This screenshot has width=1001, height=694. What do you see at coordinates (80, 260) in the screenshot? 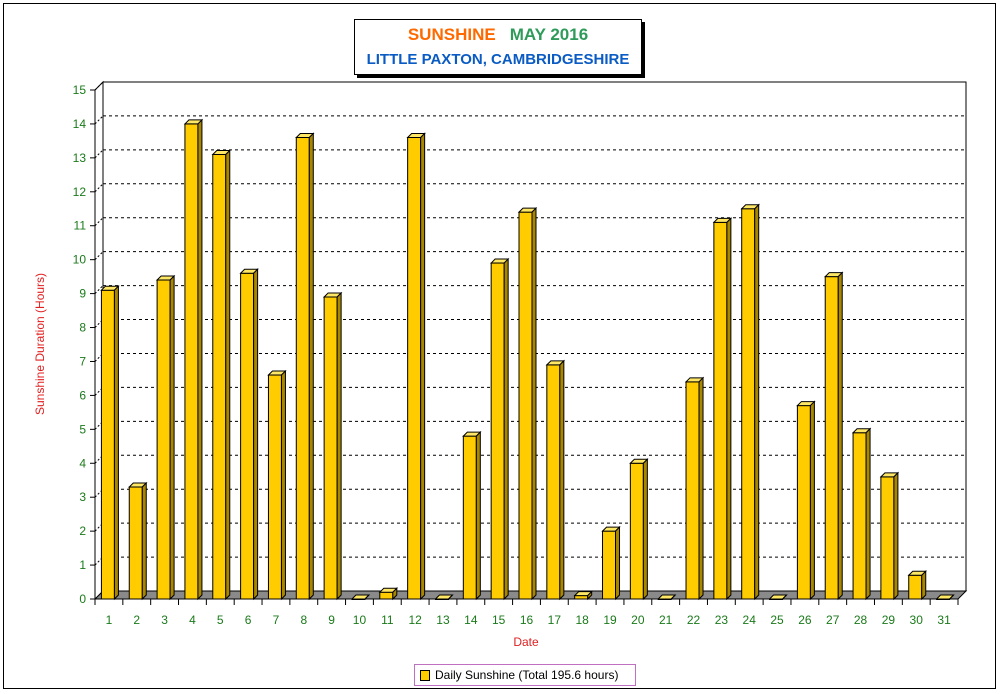
I see `y-tick-label: 10` at bounding box center [80, 260].